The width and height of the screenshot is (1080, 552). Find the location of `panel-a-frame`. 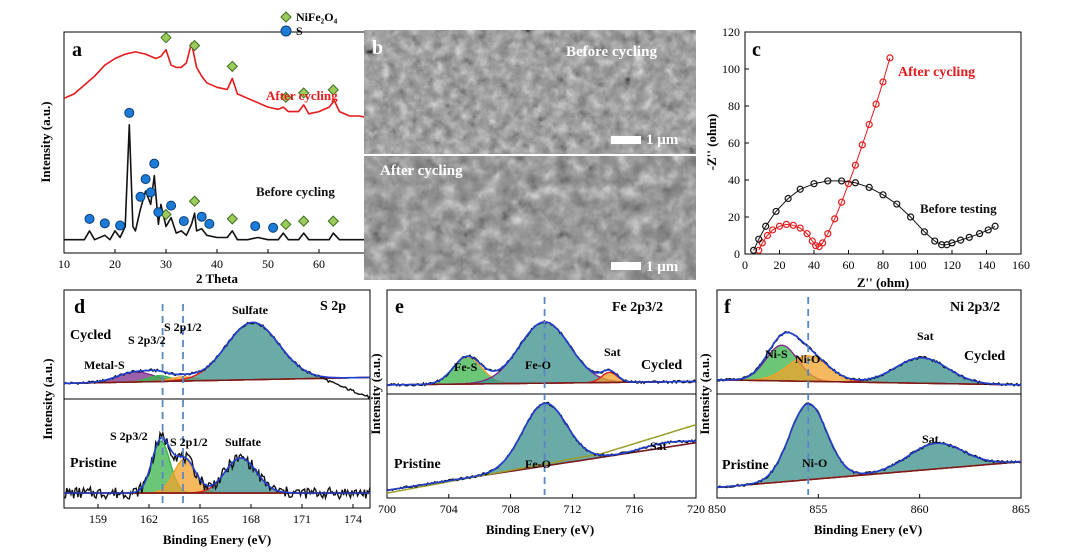

panel-a-frame is located at coordinates (217, 142).